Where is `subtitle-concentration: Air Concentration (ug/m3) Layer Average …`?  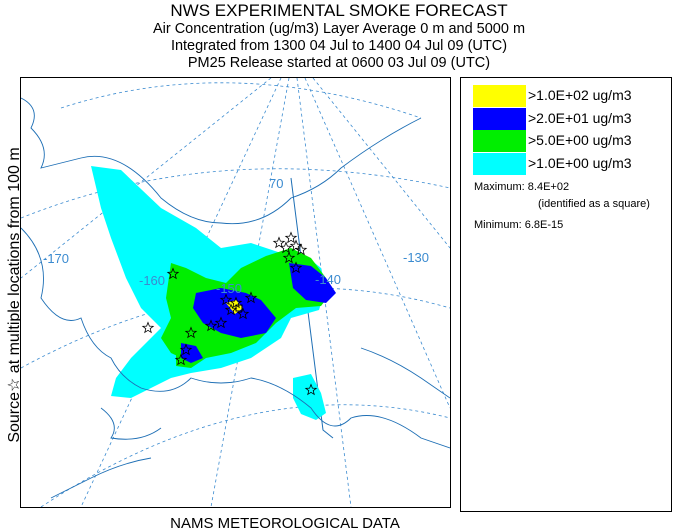
subtitle-concentration: Air Concentration (ug/m3) Layer Average … is located at coordinates (339, 29).